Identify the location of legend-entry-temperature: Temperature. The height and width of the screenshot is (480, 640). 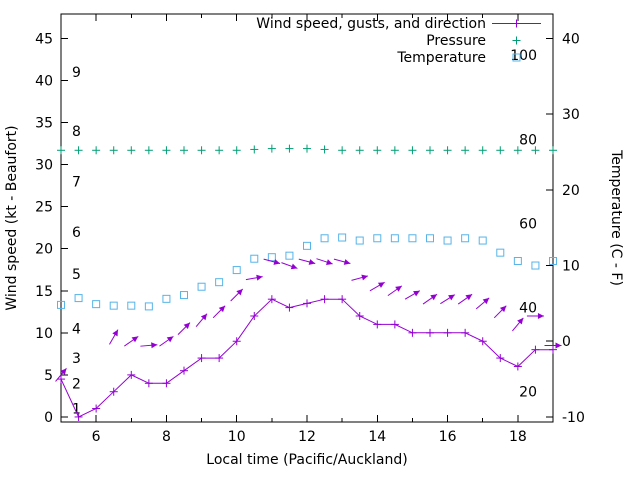
(458, 58).